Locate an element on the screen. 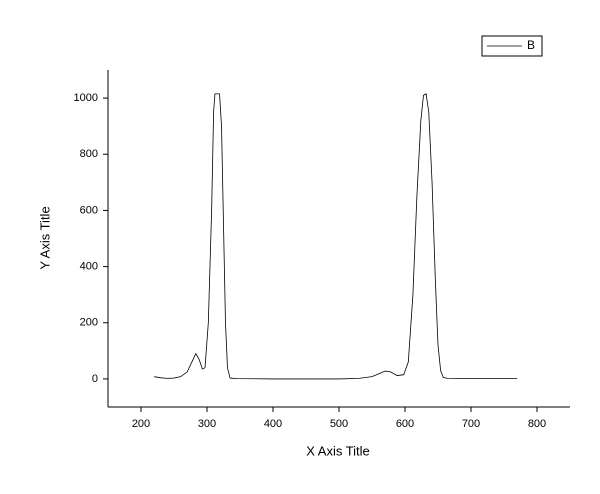 Image resolution: width=600 pixels, height=494 pixels. y-axis-title: Y Axis Title is located at coordinates (44, 237).